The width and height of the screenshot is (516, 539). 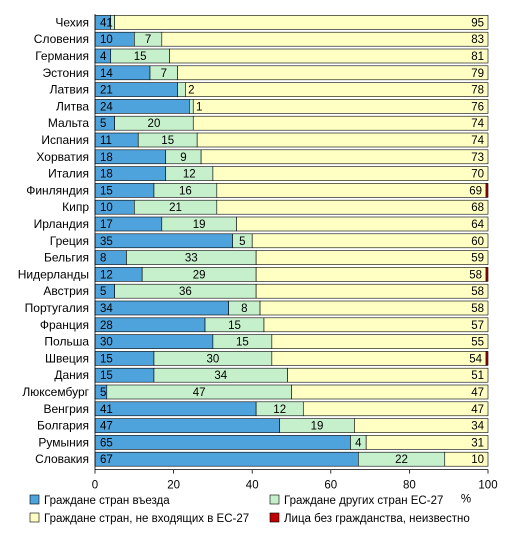 What do you see at coordinates (106, 141) in the screenshot?
I see `data-label: 11` at bounding box center [106, 141].